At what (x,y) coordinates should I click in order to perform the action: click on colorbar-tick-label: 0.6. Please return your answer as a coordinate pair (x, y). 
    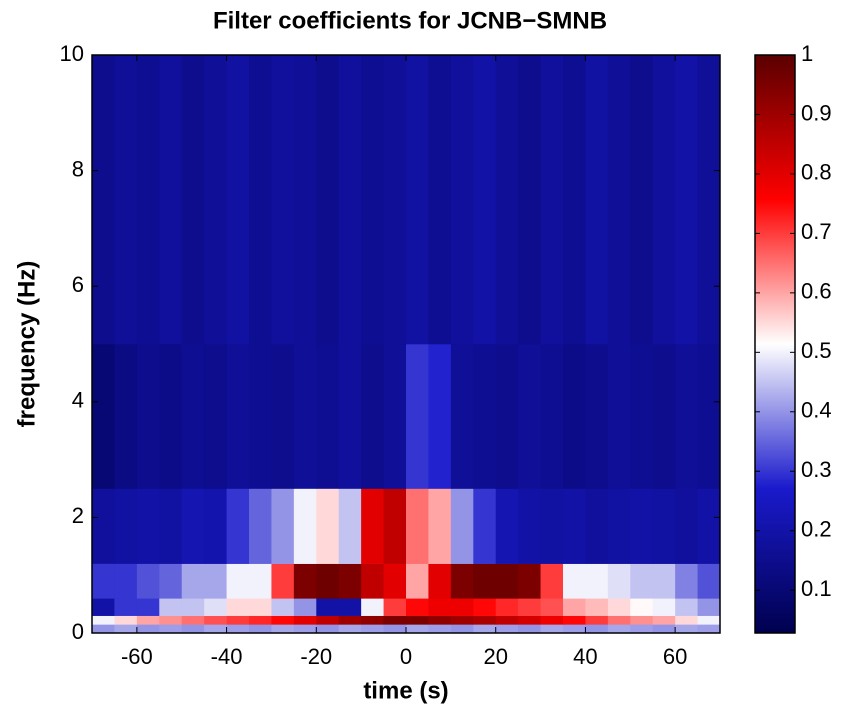
    Looking at the image, I should click on (816, 291).